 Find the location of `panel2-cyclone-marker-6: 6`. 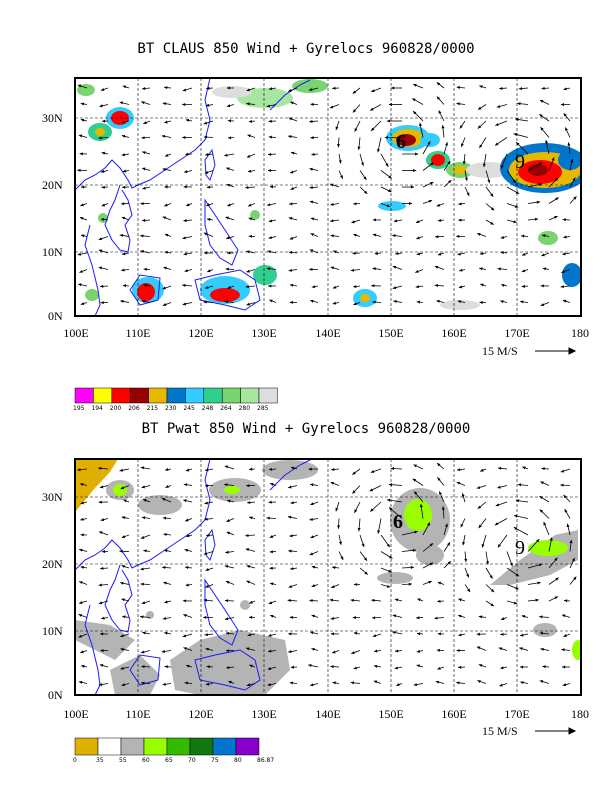

panel2-cyclone-marker-6: 6 is located at coordinates (398, 522).